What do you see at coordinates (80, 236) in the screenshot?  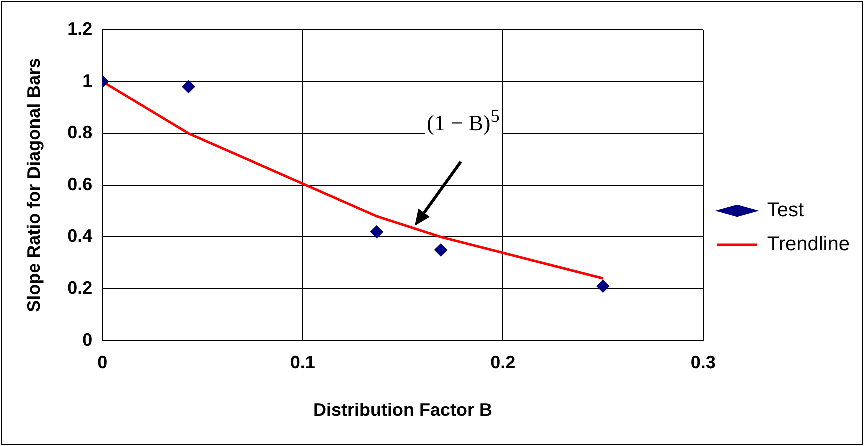 I see `y-tick-label: 0.4` at bounding box center [80, 236].